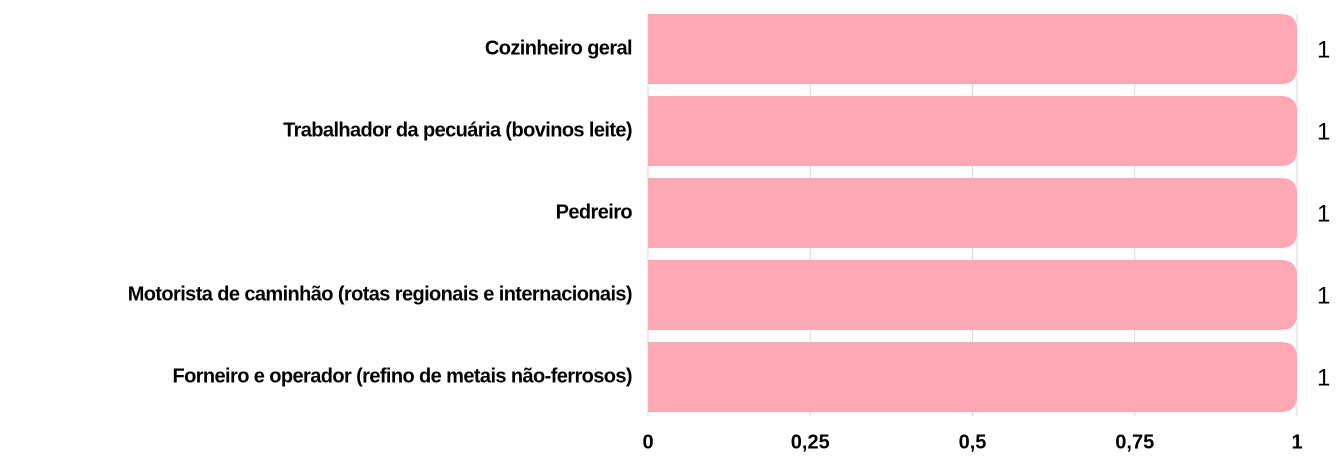 The image size is (1343, 459). What do you see at coordinates (647, 442) in the screenshot?
I see `x-tick-label: 0` at bounding box center [647, 442].